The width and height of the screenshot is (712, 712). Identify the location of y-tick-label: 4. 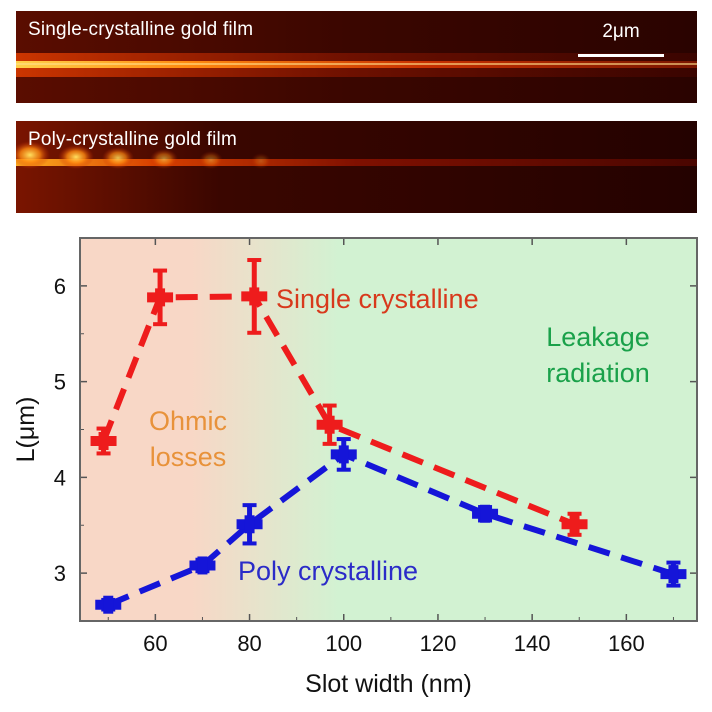
(60, 477).